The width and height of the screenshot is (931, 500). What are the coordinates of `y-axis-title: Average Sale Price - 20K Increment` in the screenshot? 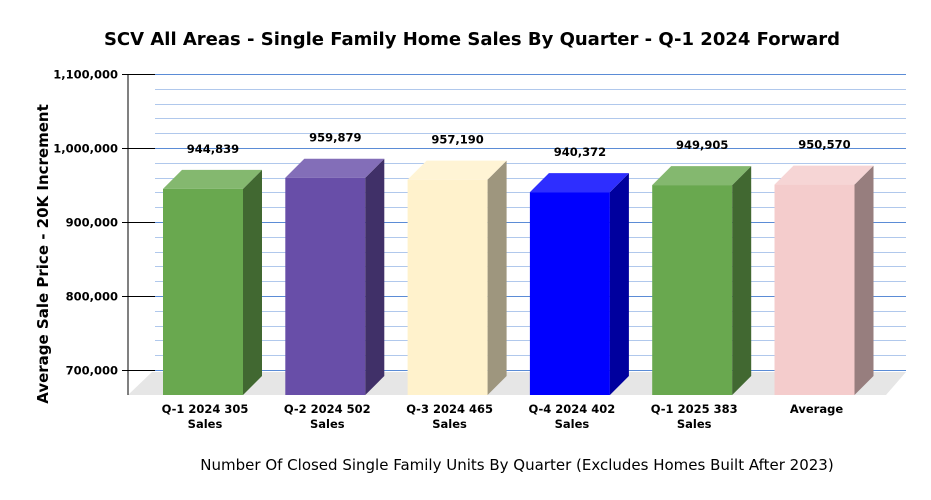 It's located at (43, 254).